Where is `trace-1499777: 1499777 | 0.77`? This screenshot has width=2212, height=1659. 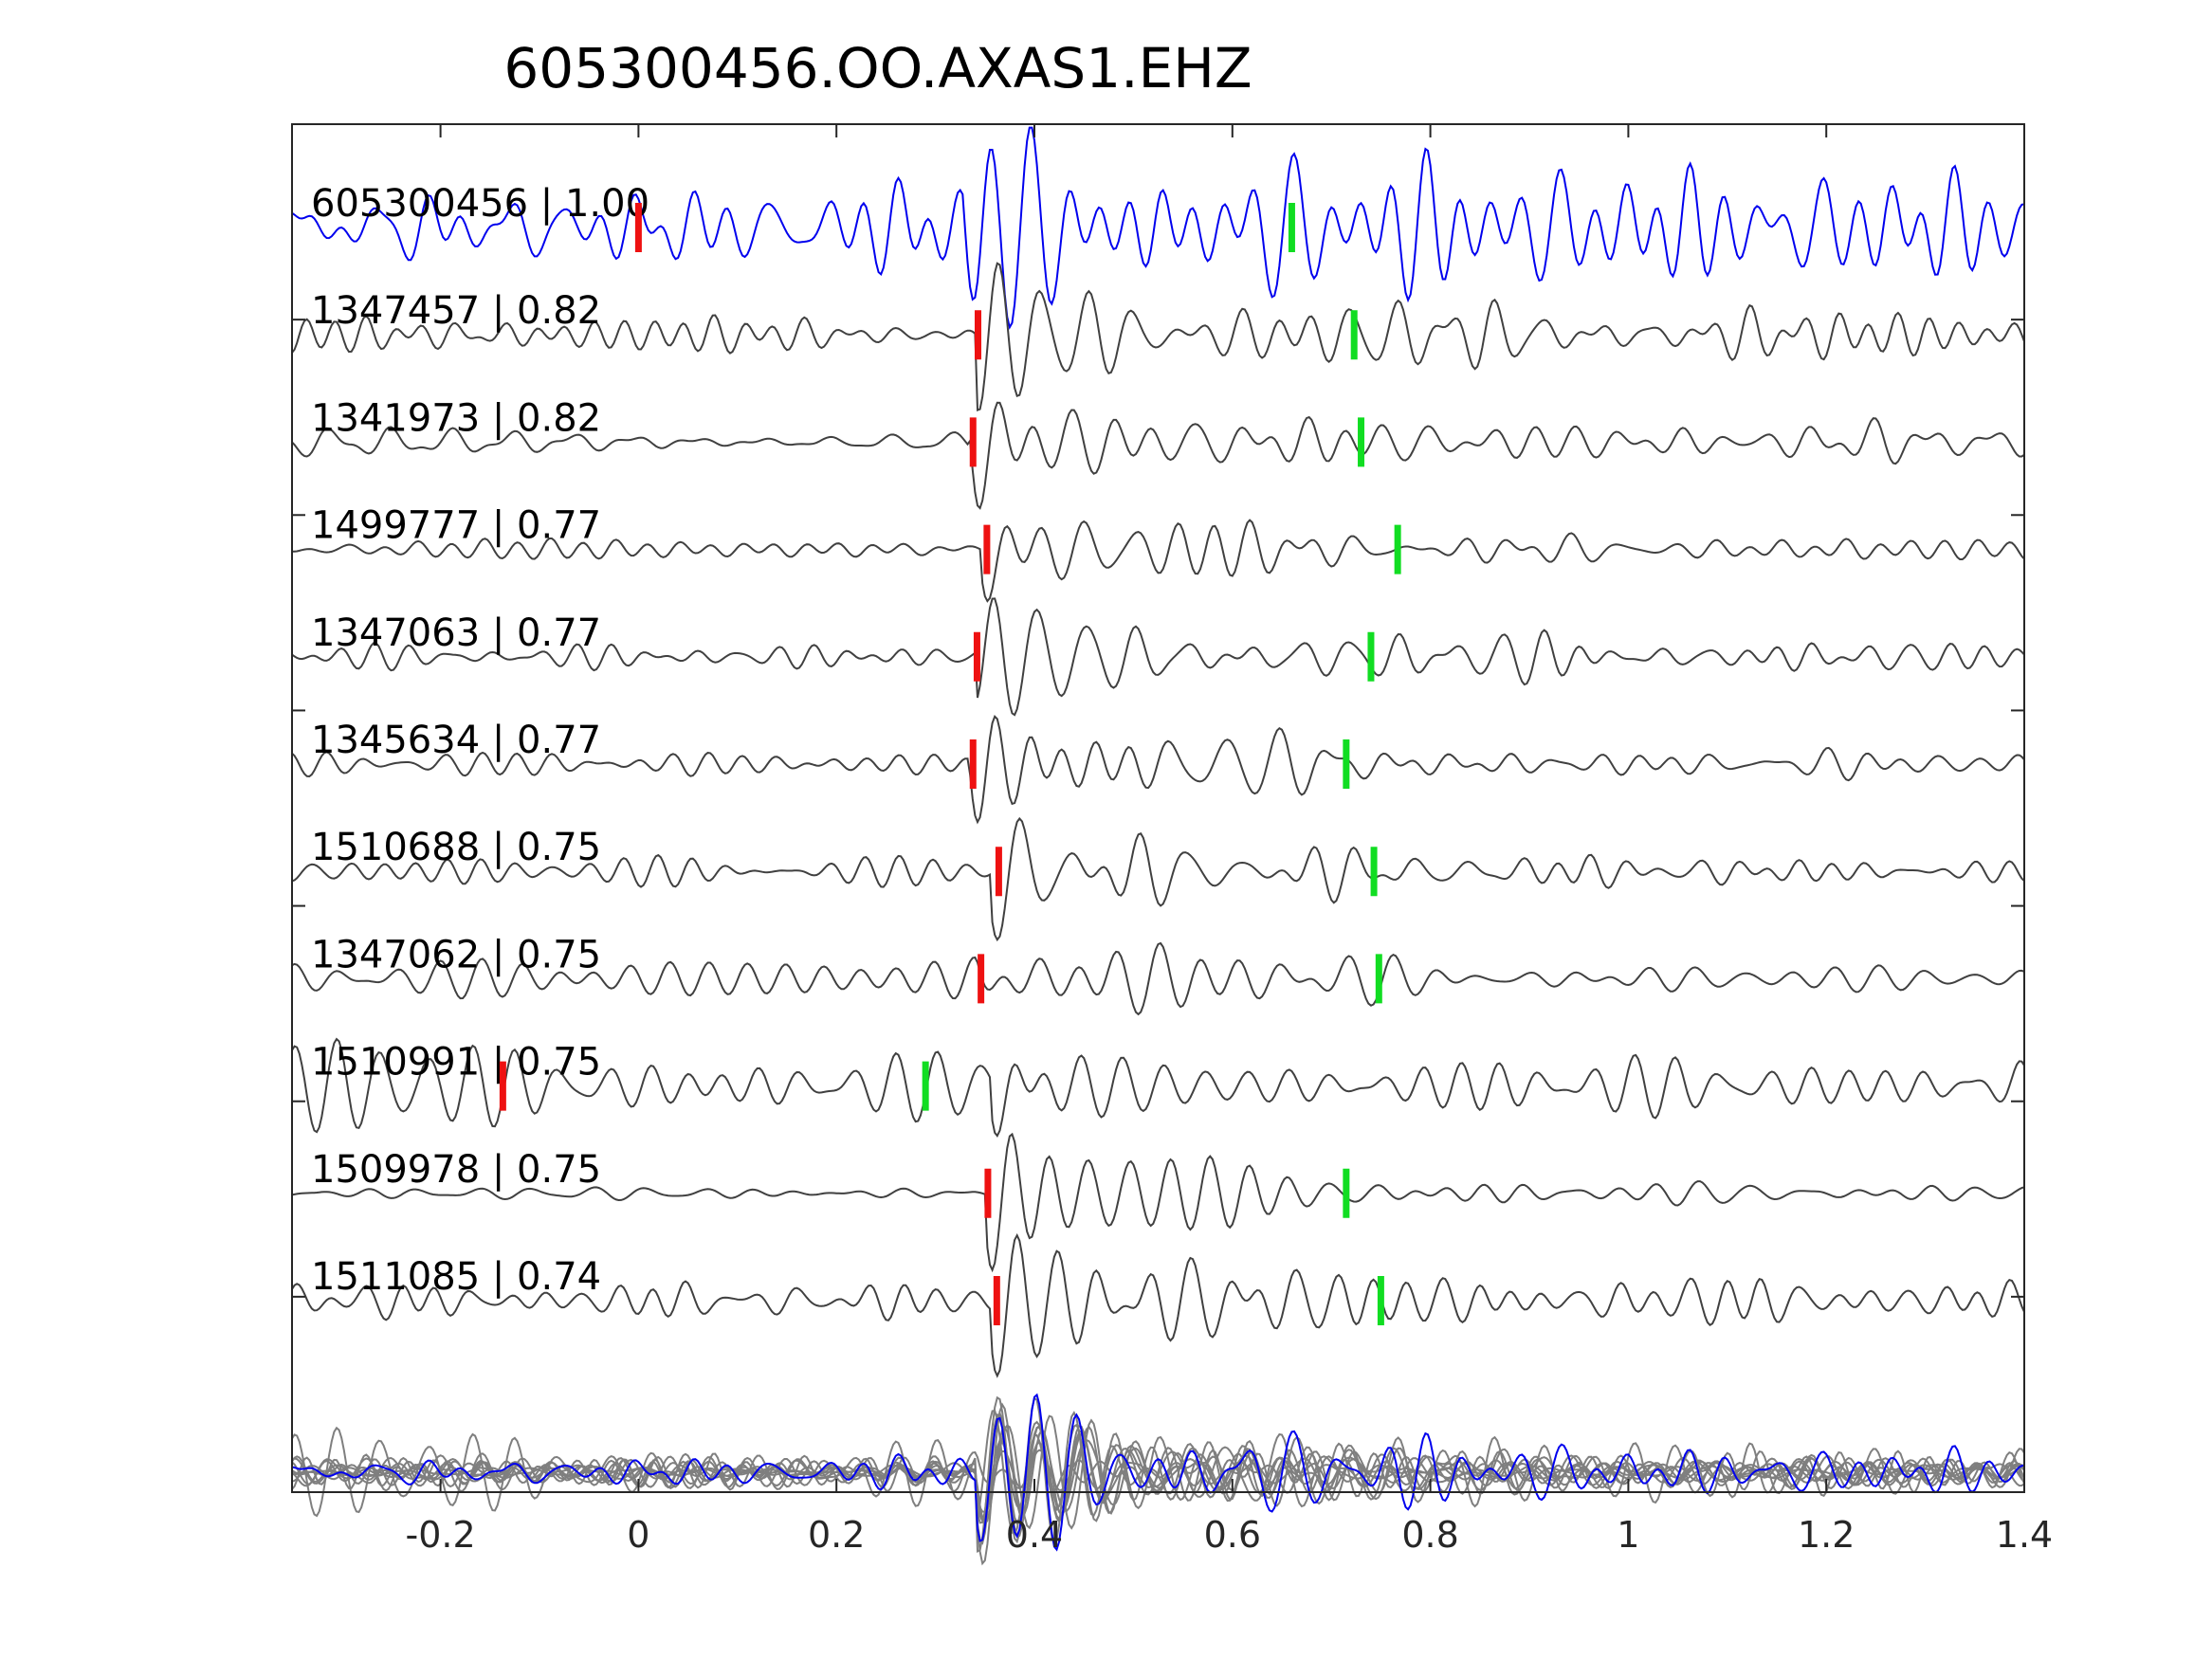 trace-1499777: 1499777 | 0.77 is located at coordinates (1158, 553).